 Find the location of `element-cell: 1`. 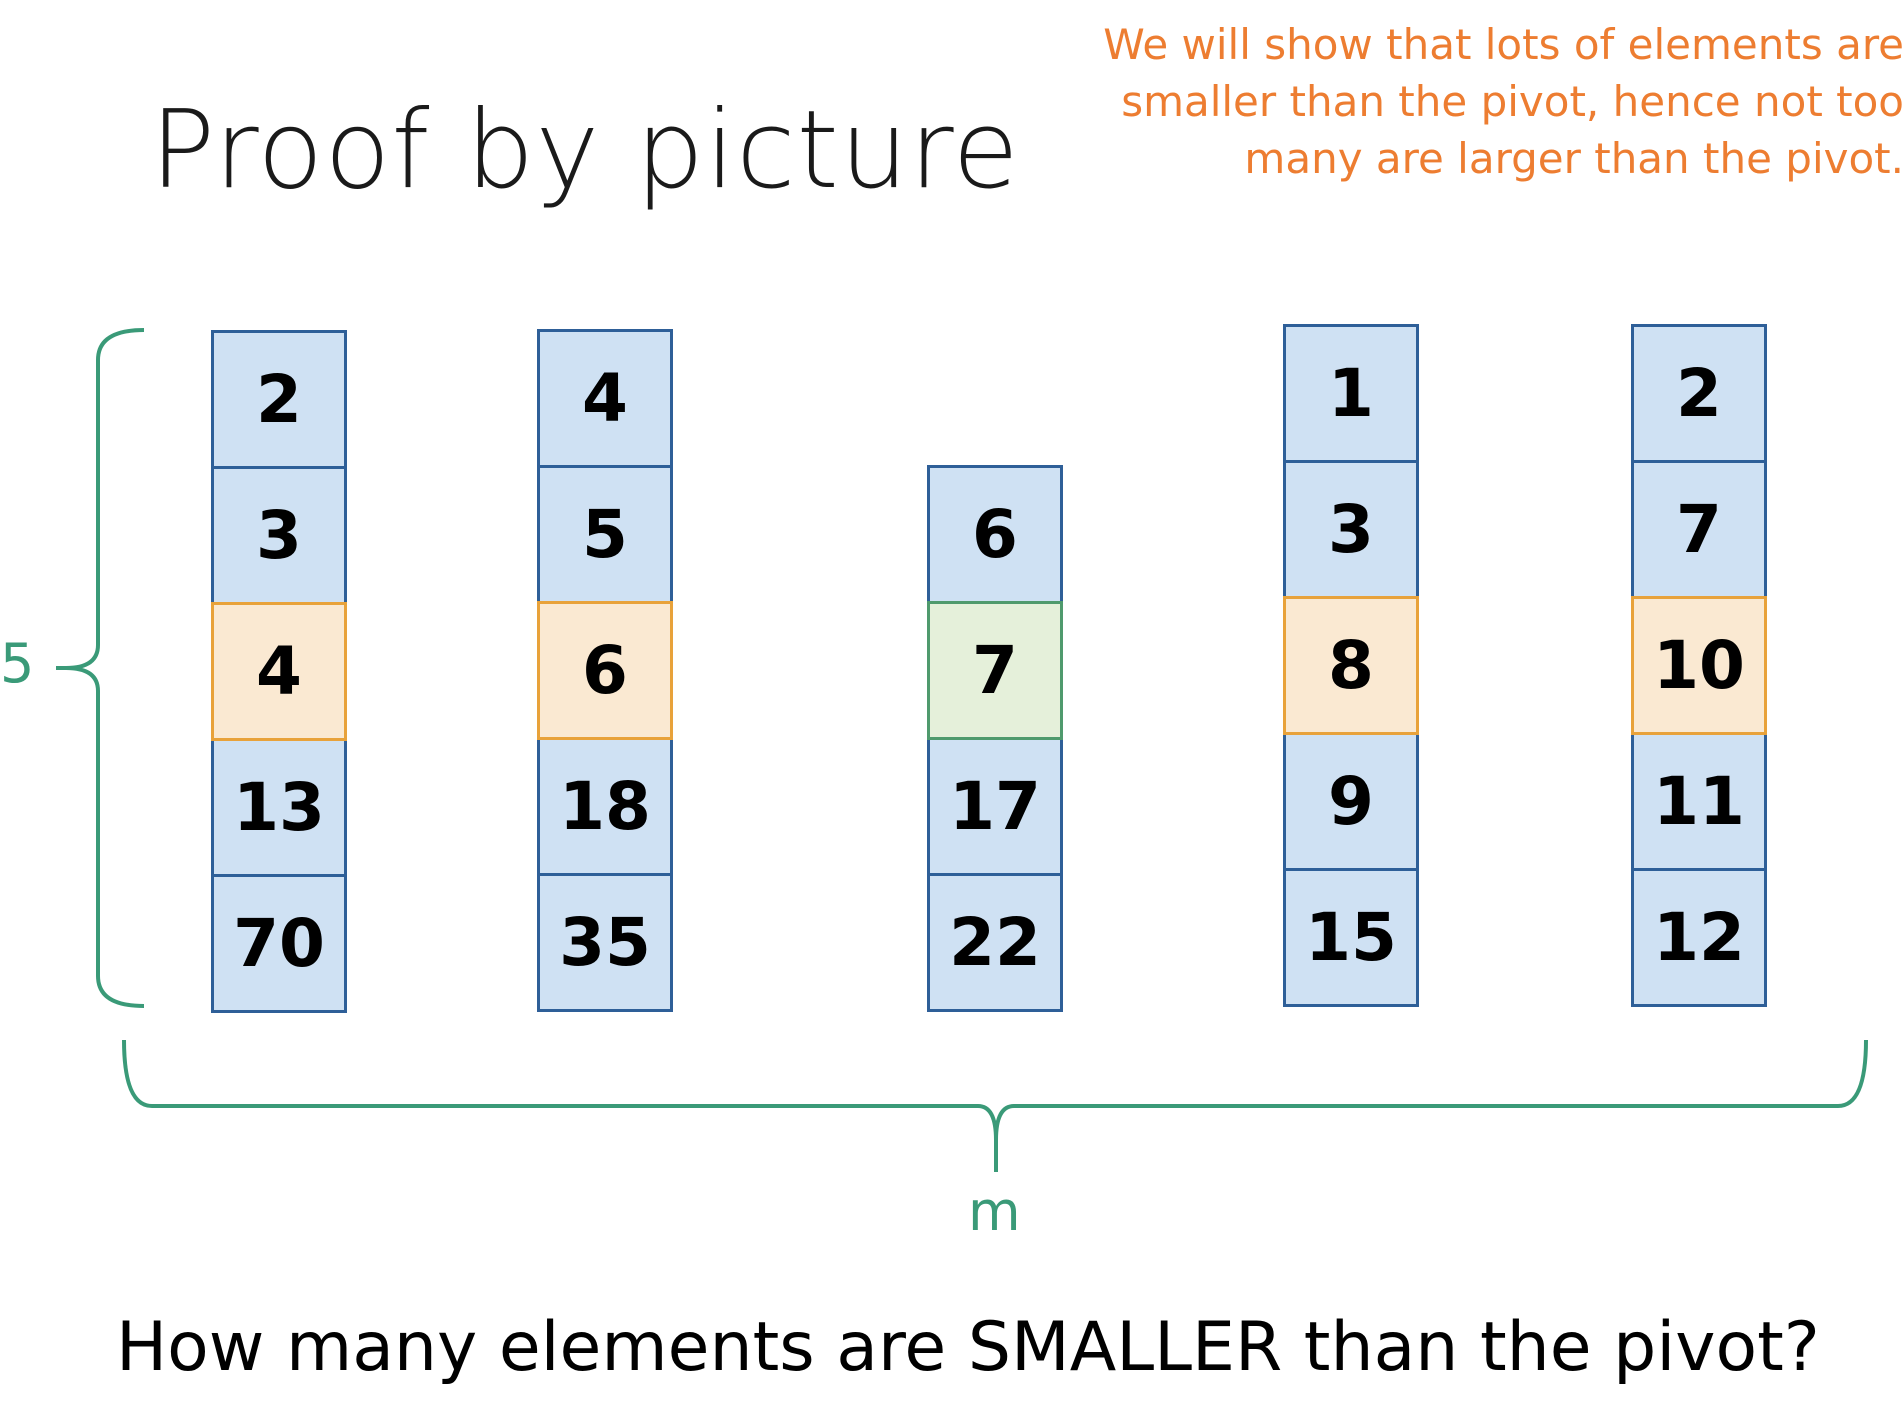

element-cell: 1 is located at coordinates (1351, 393).